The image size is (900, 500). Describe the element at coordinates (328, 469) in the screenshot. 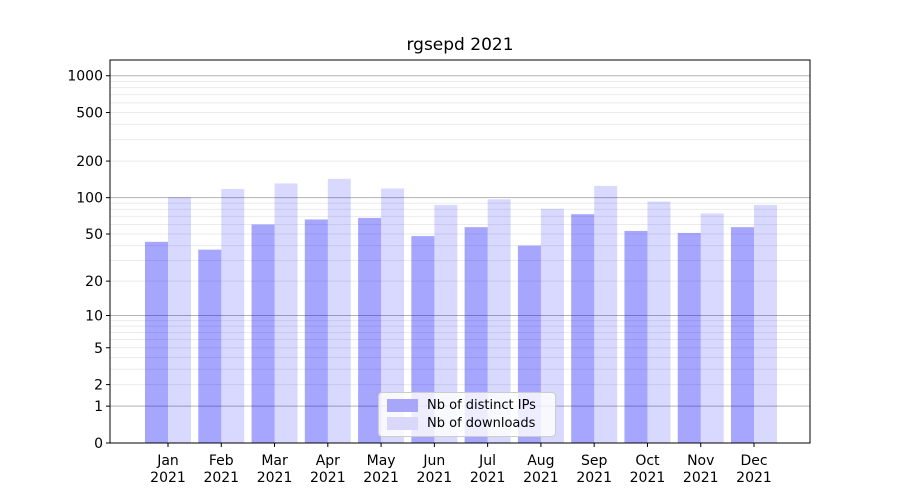

I see `x-tick-label: Apr 2021` at that location.